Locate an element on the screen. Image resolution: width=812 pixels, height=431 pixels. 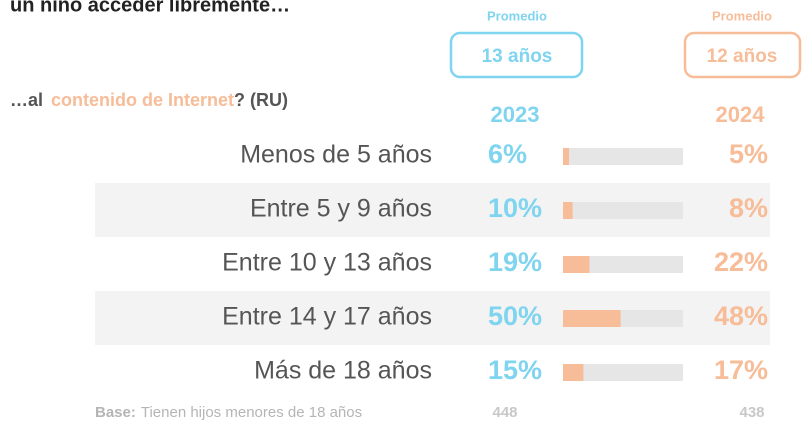
subtitle-highlight: contenido de Internet is located at coordinates (142, 100).